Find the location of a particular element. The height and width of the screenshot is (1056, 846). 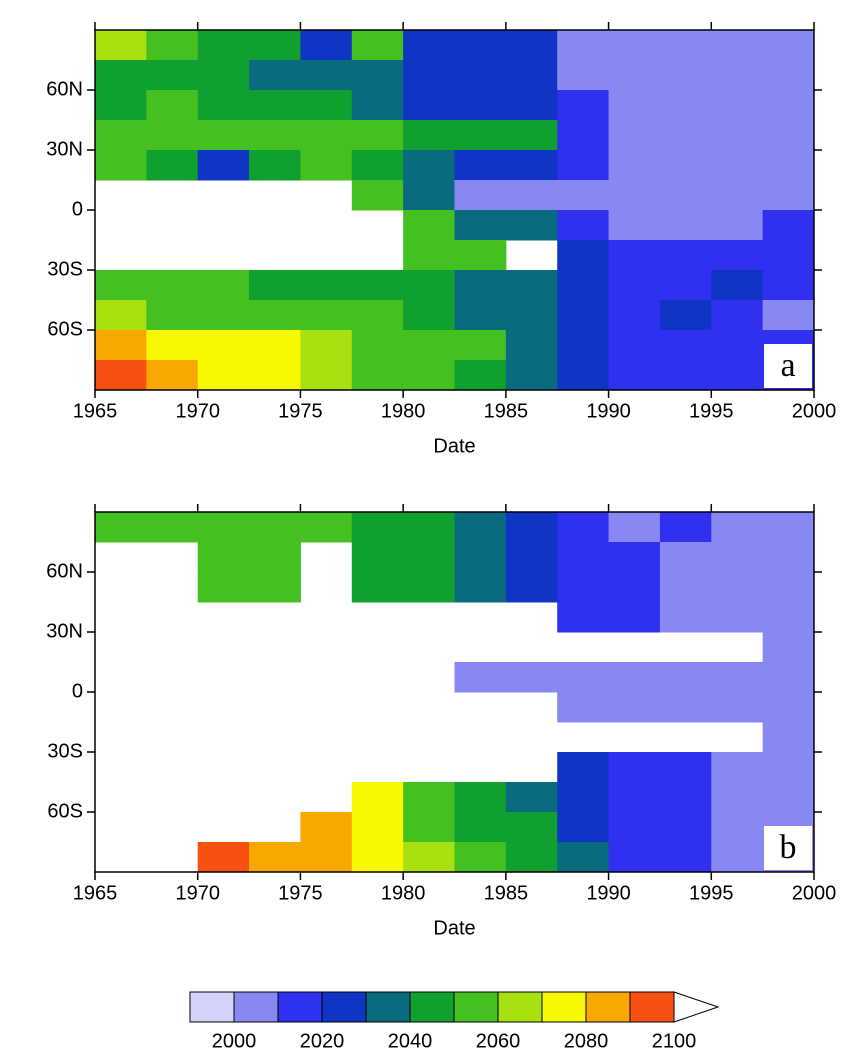

x-tick-label: 1995 is located at coordinates (711, 893).